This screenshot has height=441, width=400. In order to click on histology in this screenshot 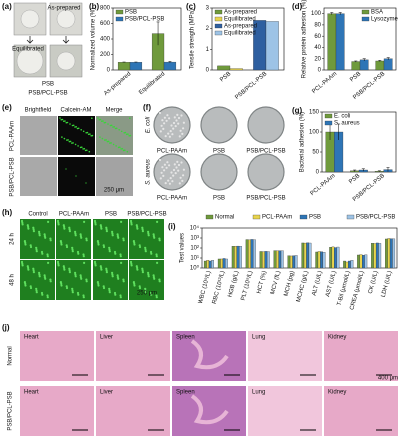, I will do `click(133, 411)`.